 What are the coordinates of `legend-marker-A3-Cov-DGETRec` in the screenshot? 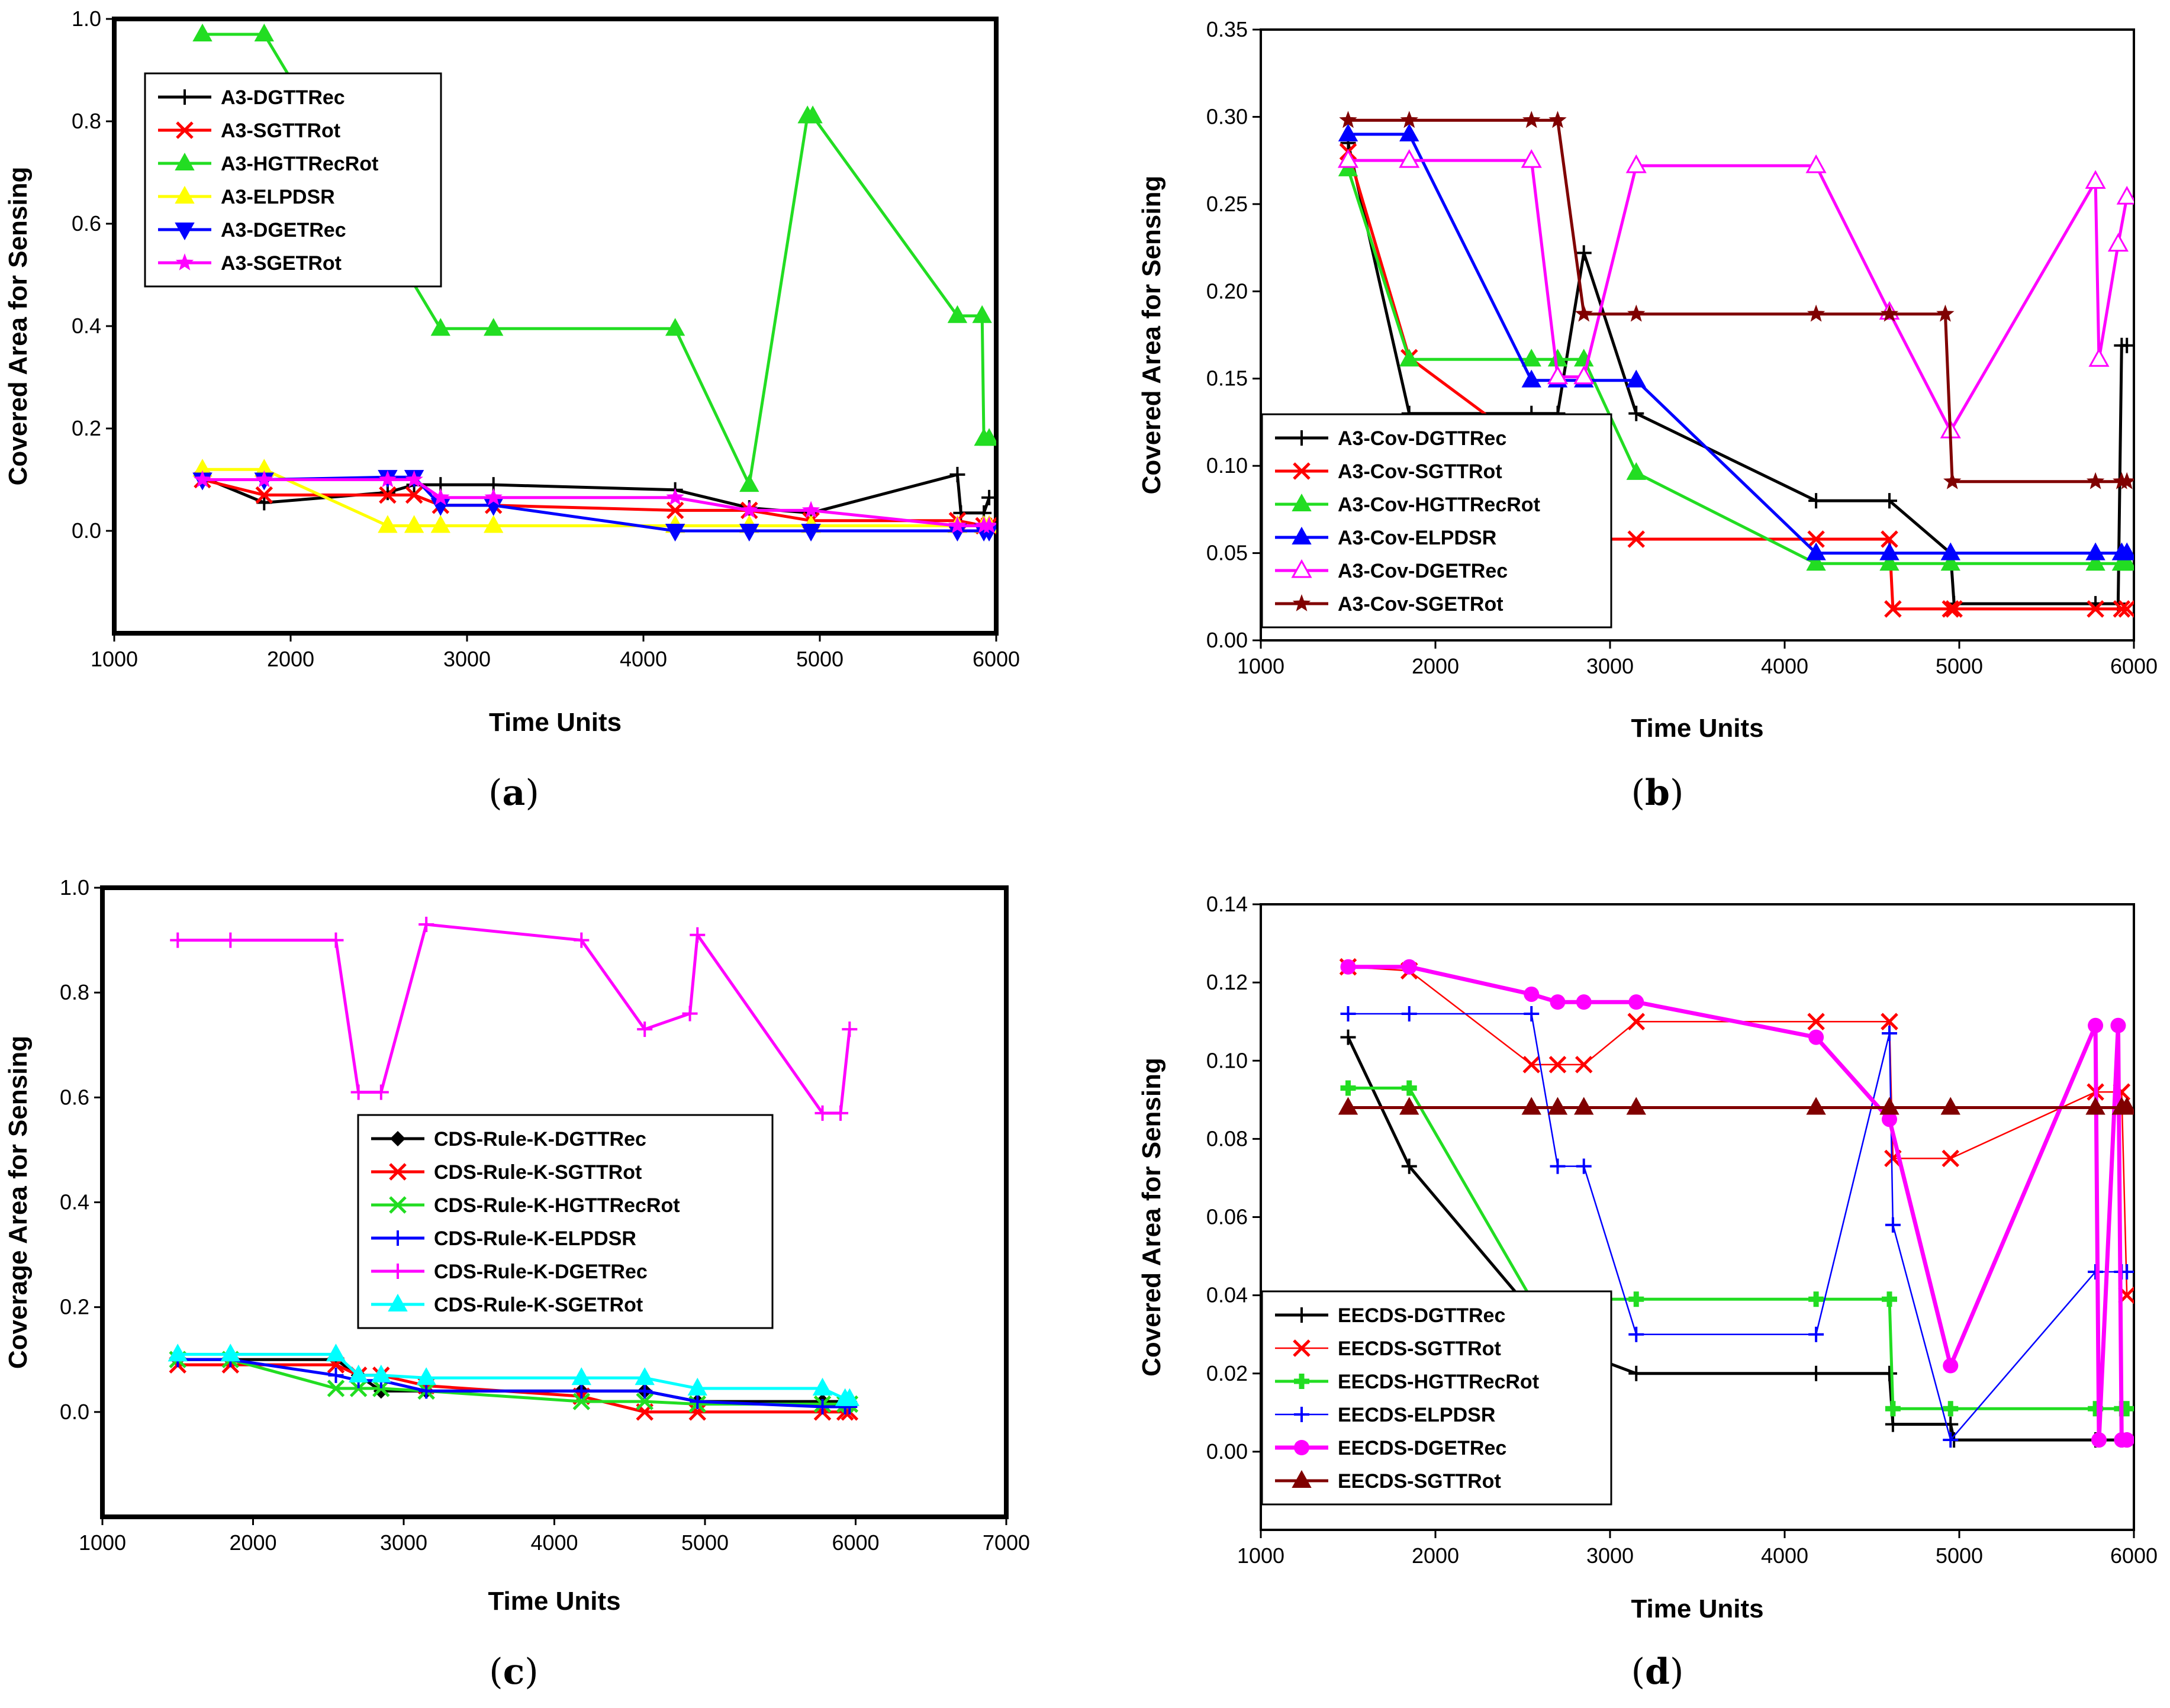 It's located at (1301, 568).